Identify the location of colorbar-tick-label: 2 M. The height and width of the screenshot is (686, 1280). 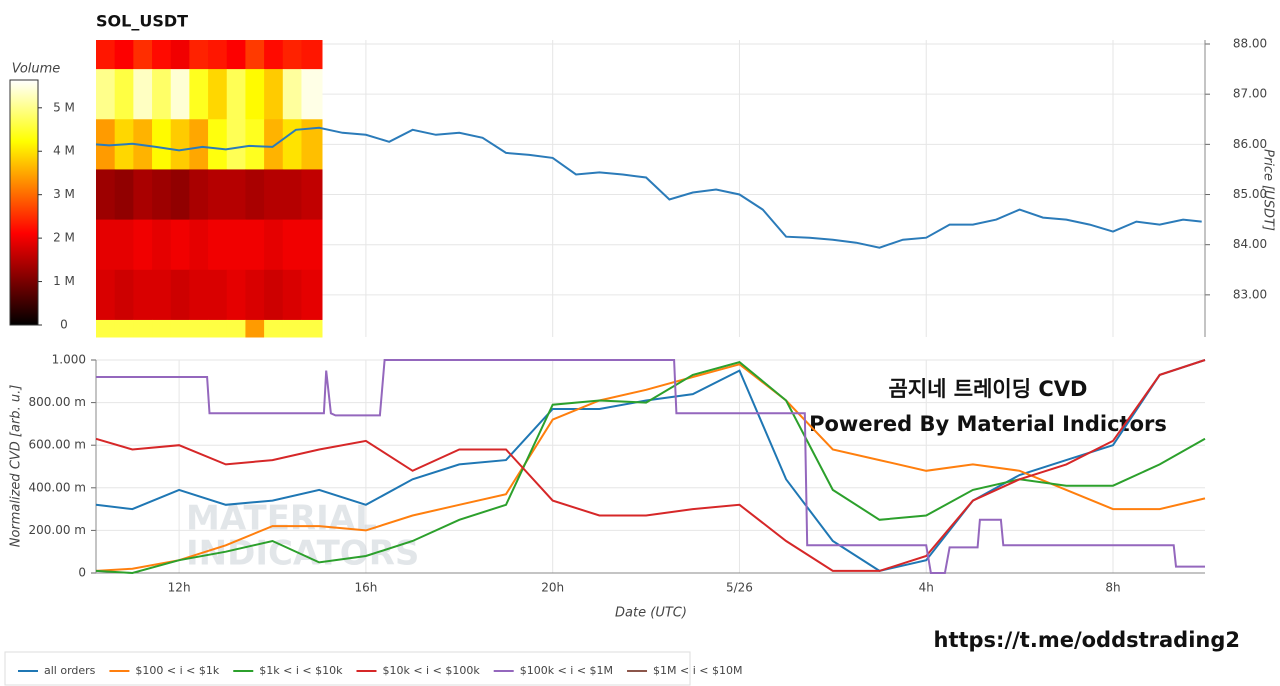
(64, 238).